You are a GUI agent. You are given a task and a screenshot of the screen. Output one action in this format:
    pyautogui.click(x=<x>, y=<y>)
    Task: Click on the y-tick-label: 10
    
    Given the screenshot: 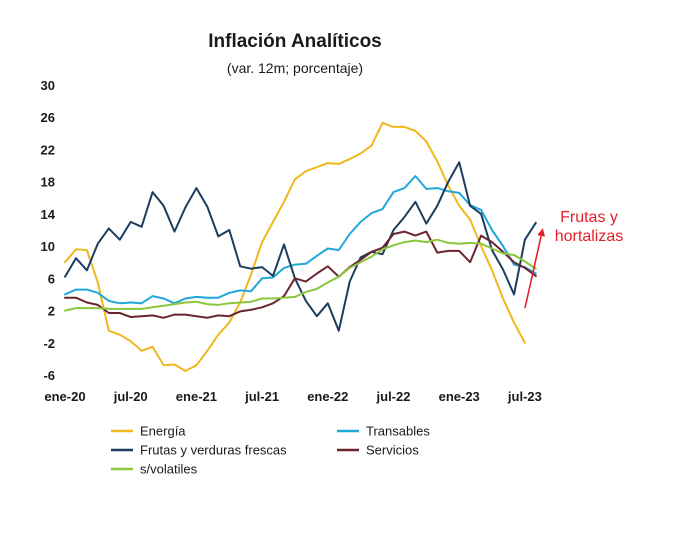 What is the action you would take?
    pyautogui.click(x=48, y=246)
    